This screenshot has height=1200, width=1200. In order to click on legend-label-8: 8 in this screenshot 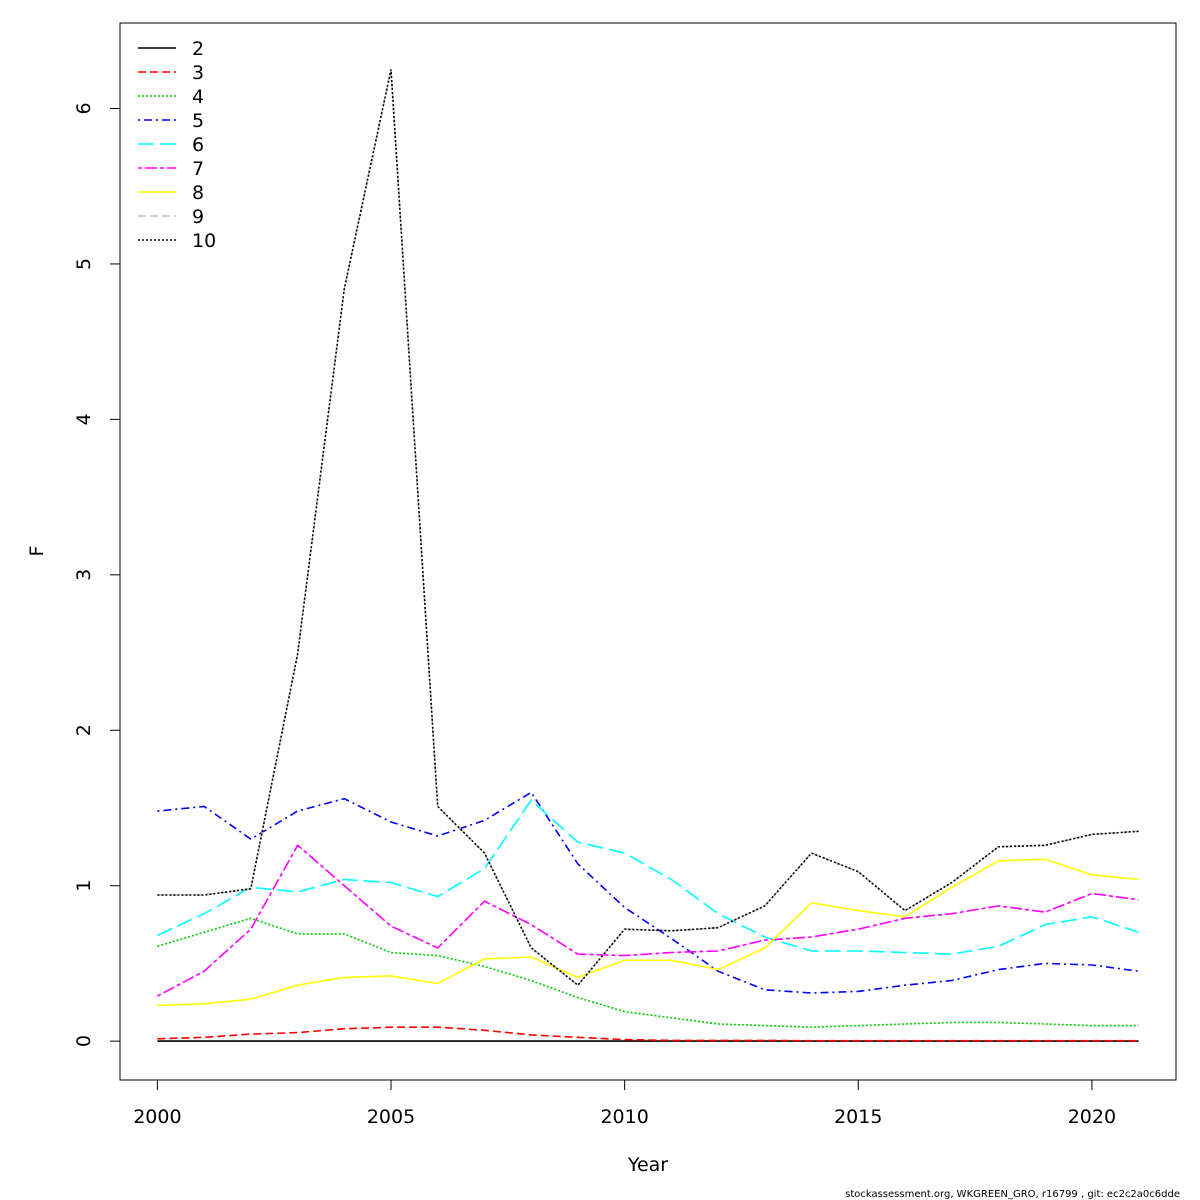, I will do `click(198, 193)`.